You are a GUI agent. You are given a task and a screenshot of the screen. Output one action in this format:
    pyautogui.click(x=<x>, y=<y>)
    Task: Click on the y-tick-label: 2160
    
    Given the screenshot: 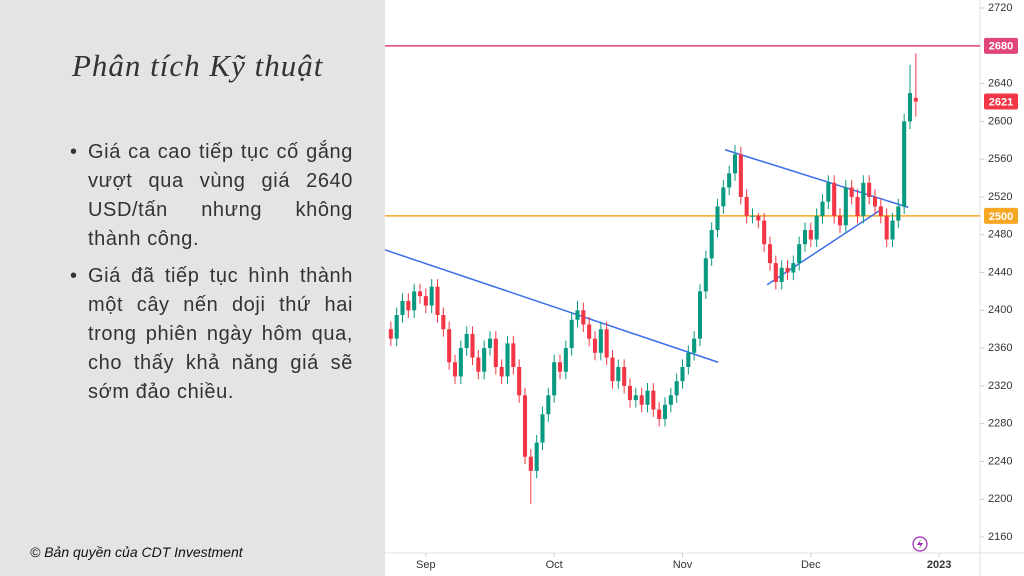 What is the action you would take?
    pyautogui.click(x=1000, y=537)
    